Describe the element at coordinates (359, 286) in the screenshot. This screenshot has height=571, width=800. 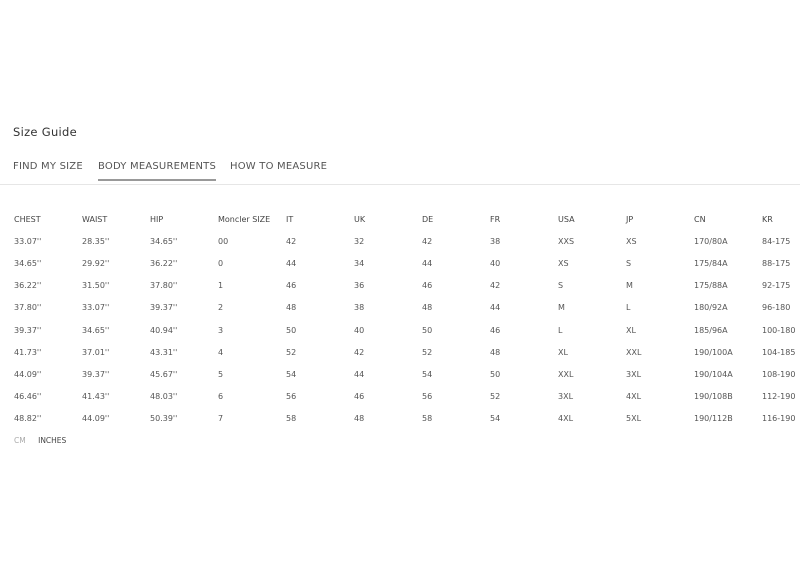
I see `table-cell: 36` at that location.